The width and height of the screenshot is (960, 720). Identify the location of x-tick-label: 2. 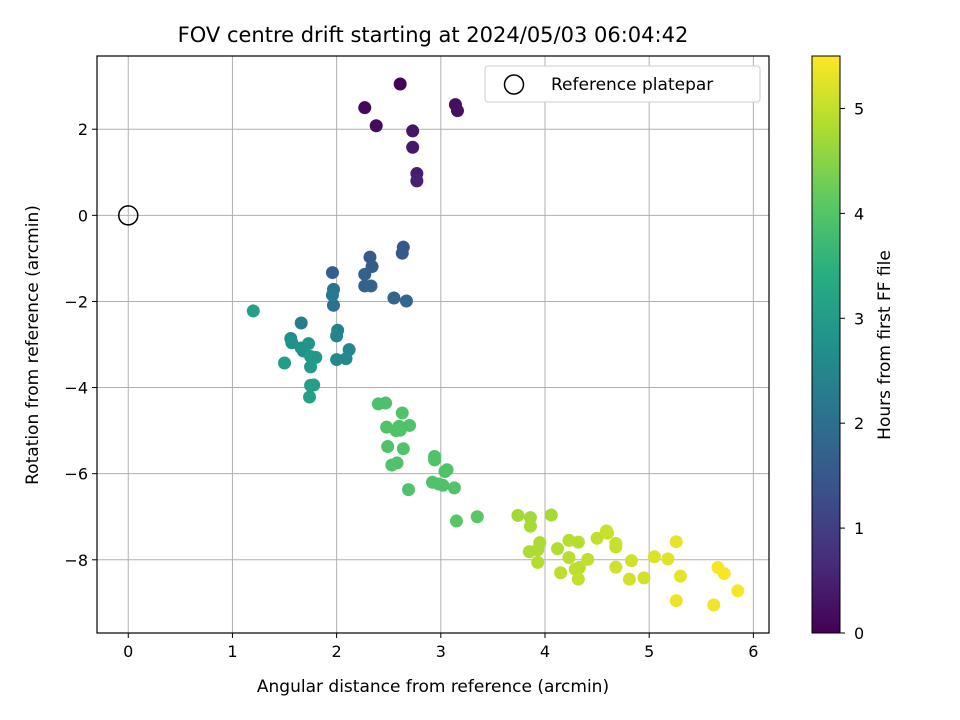
(337, 651).